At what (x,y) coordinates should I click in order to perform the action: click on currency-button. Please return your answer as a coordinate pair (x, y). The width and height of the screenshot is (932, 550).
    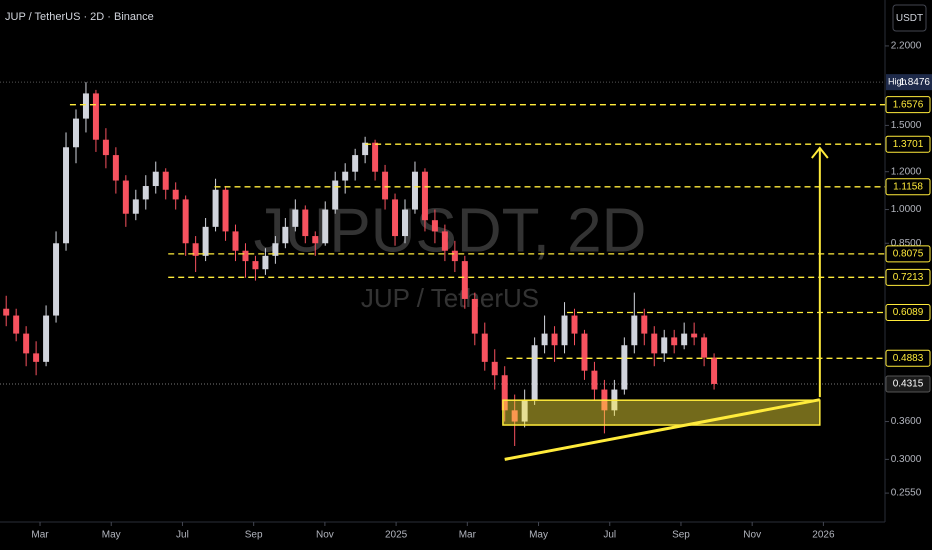
    Looking at the image, I should click on (909, 18).